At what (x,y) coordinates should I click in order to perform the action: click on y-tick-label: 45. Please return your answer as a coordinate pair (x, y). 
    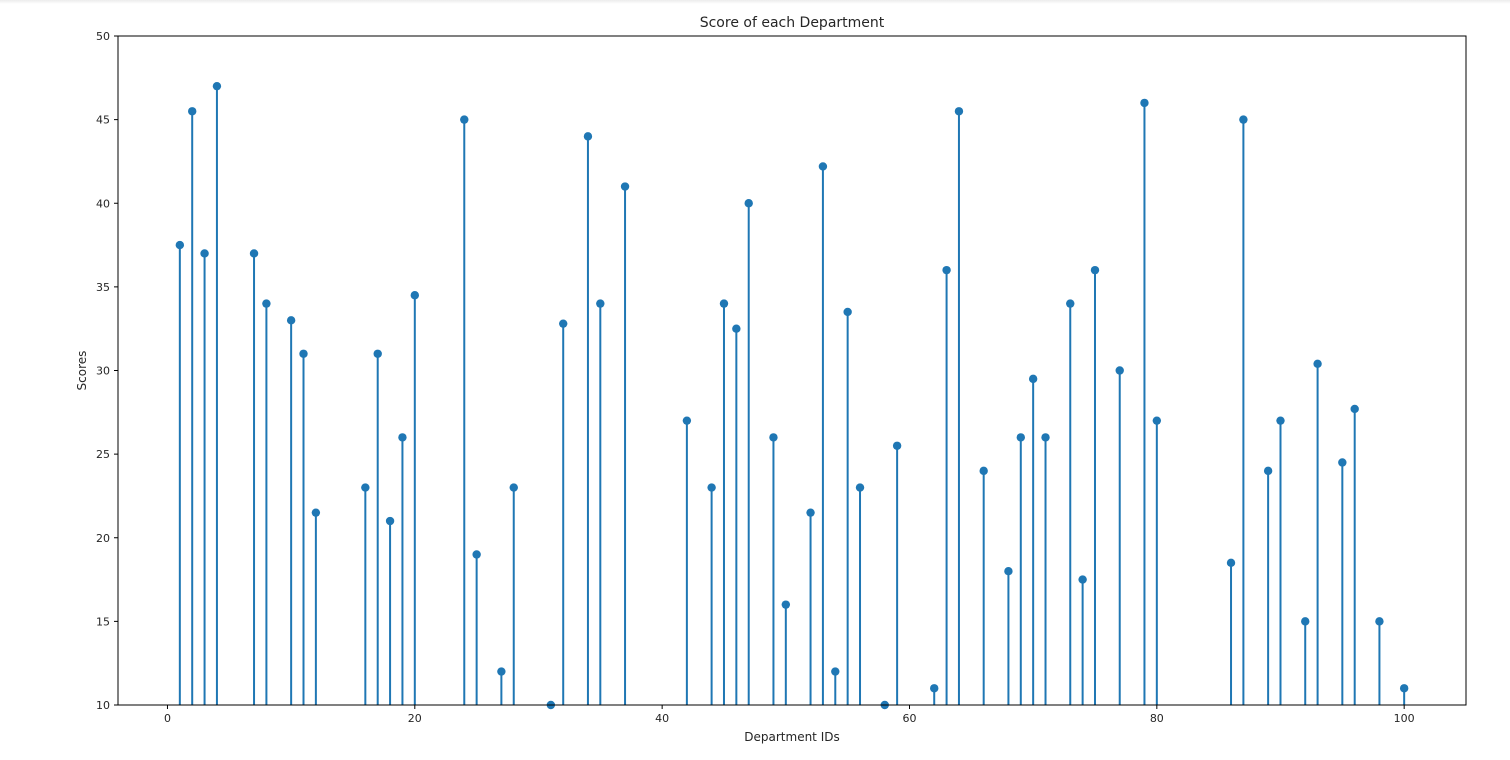
    Looking at the image, I should click on (103, 120).